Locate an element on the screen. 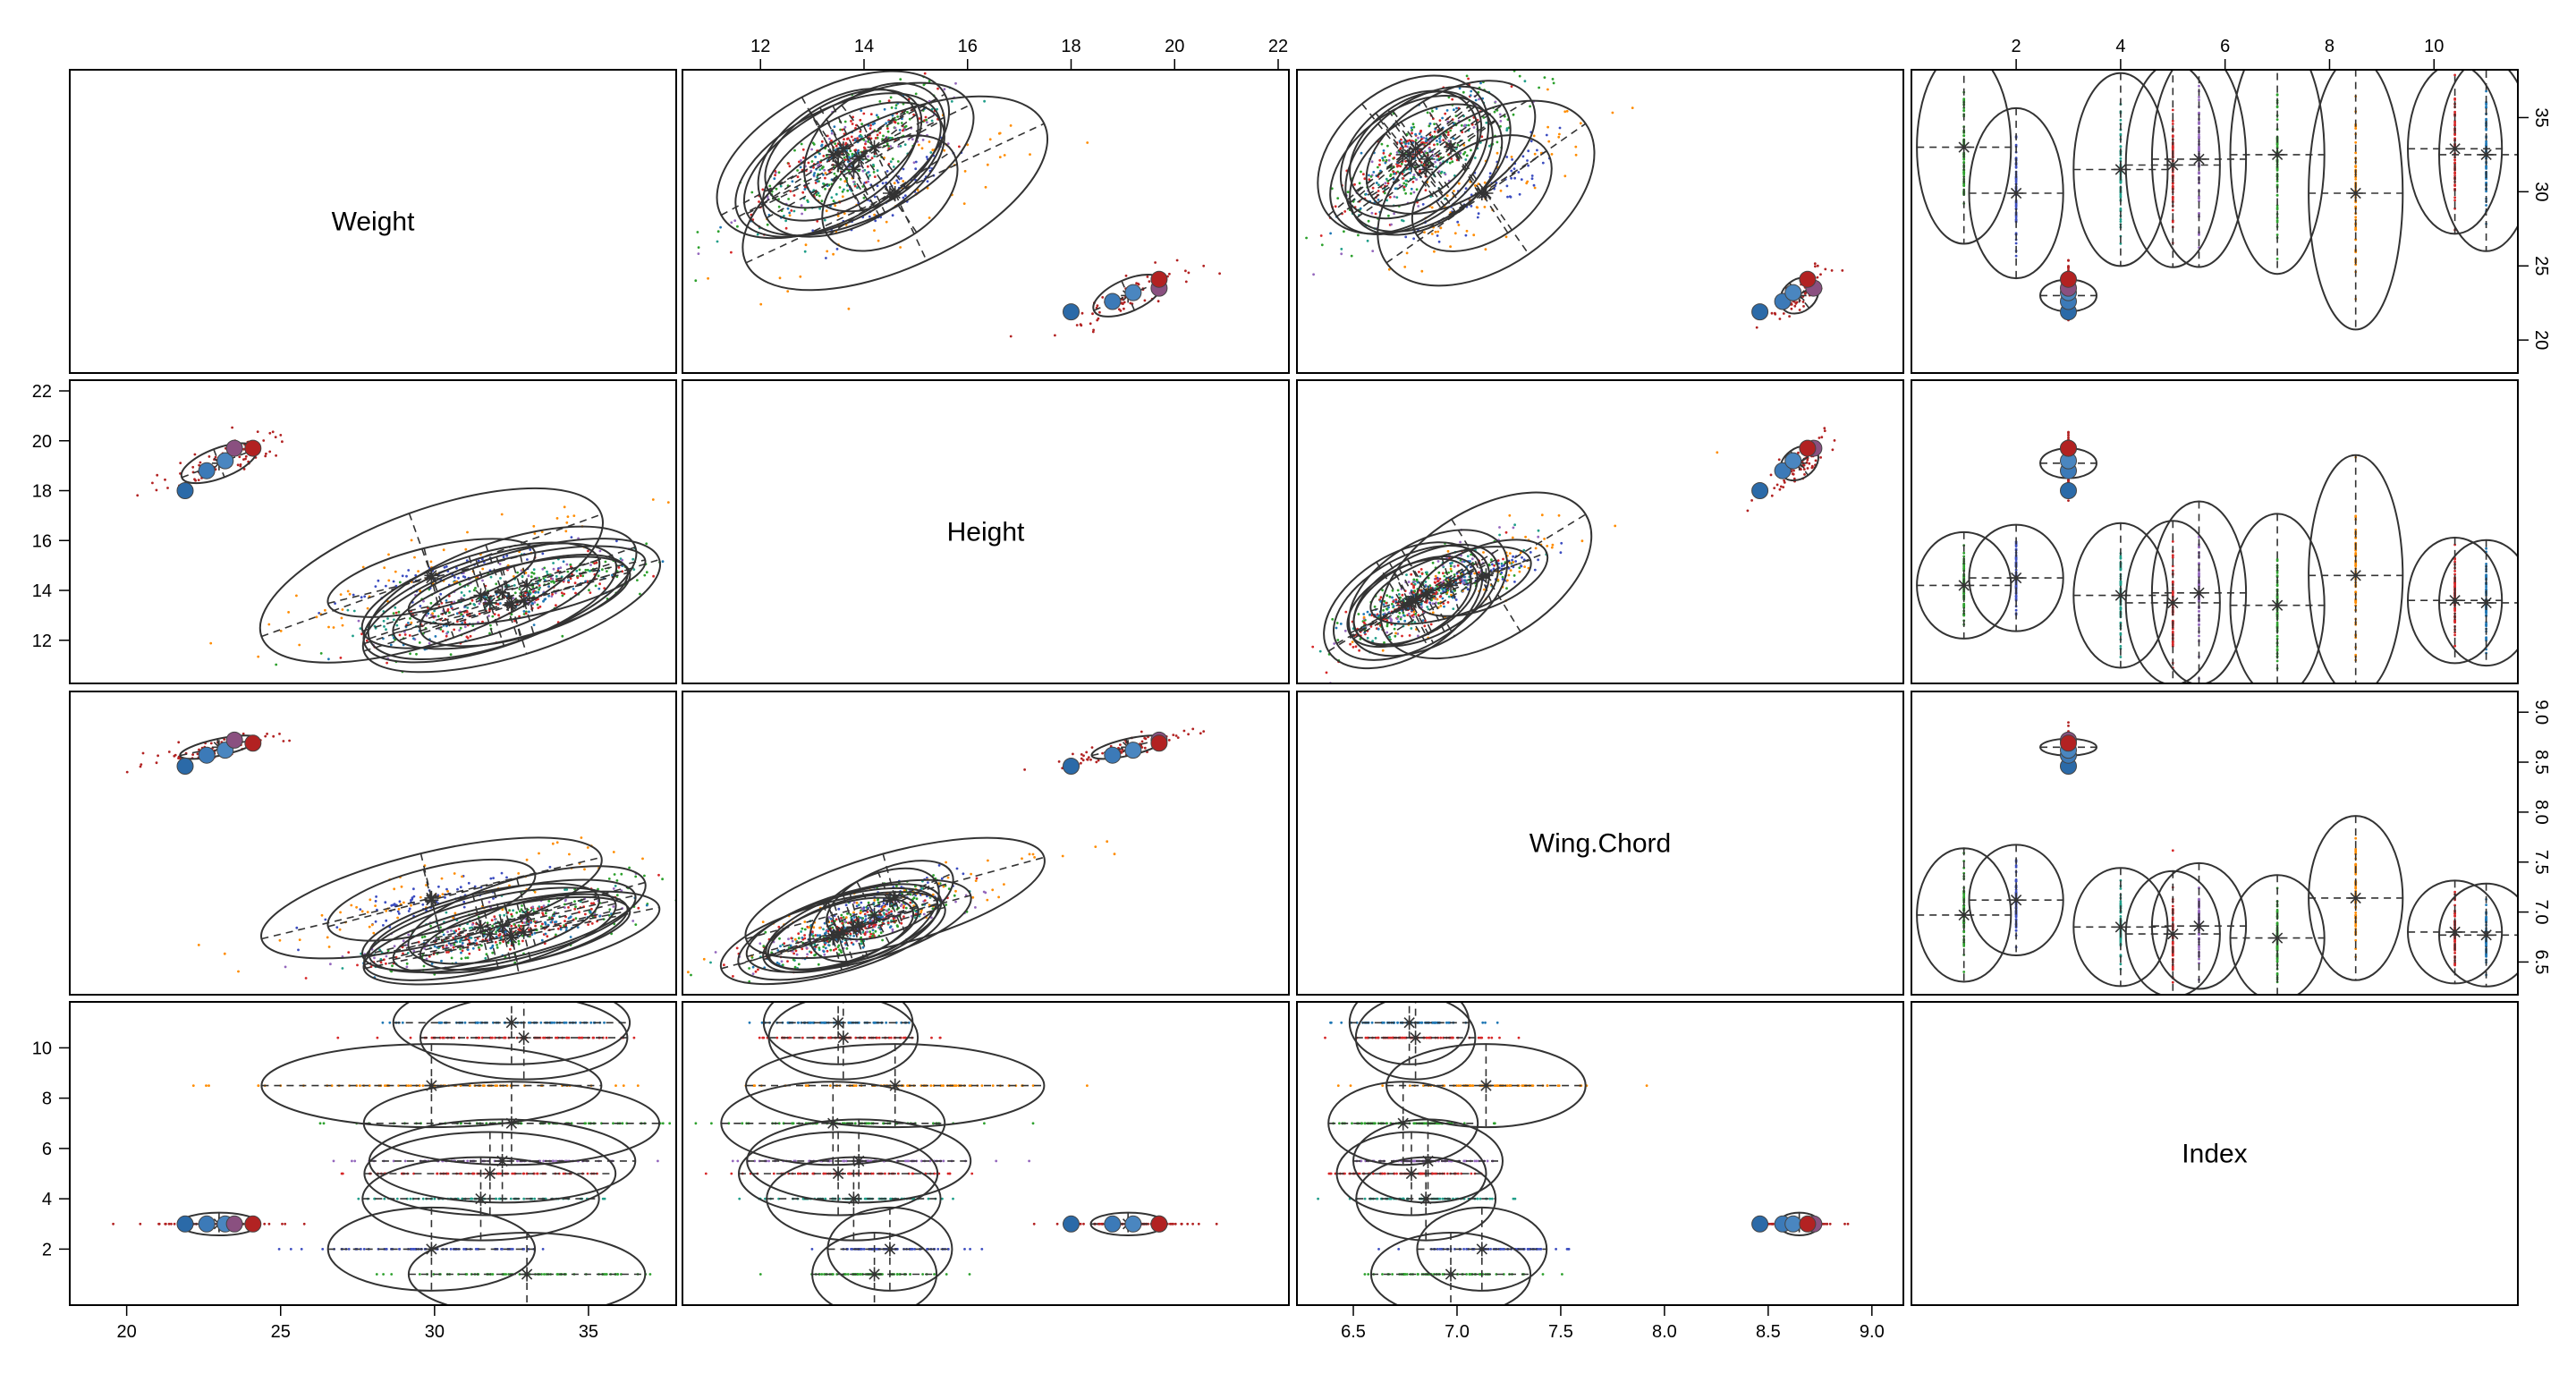  ellipse-major-axis is located at coordinates (527, 585).